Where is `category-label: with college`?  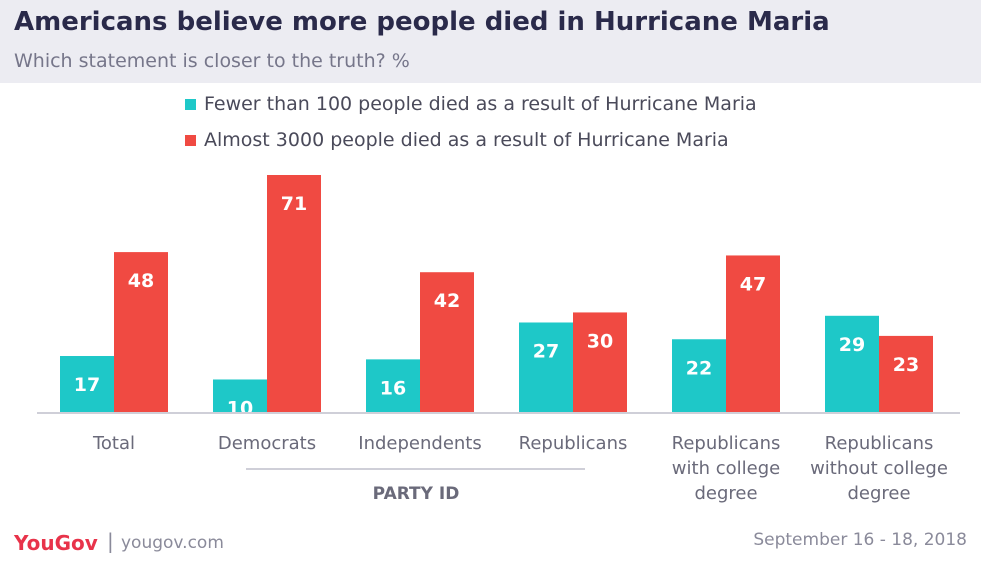 category-label: with college is located at coordinates (726, 468).